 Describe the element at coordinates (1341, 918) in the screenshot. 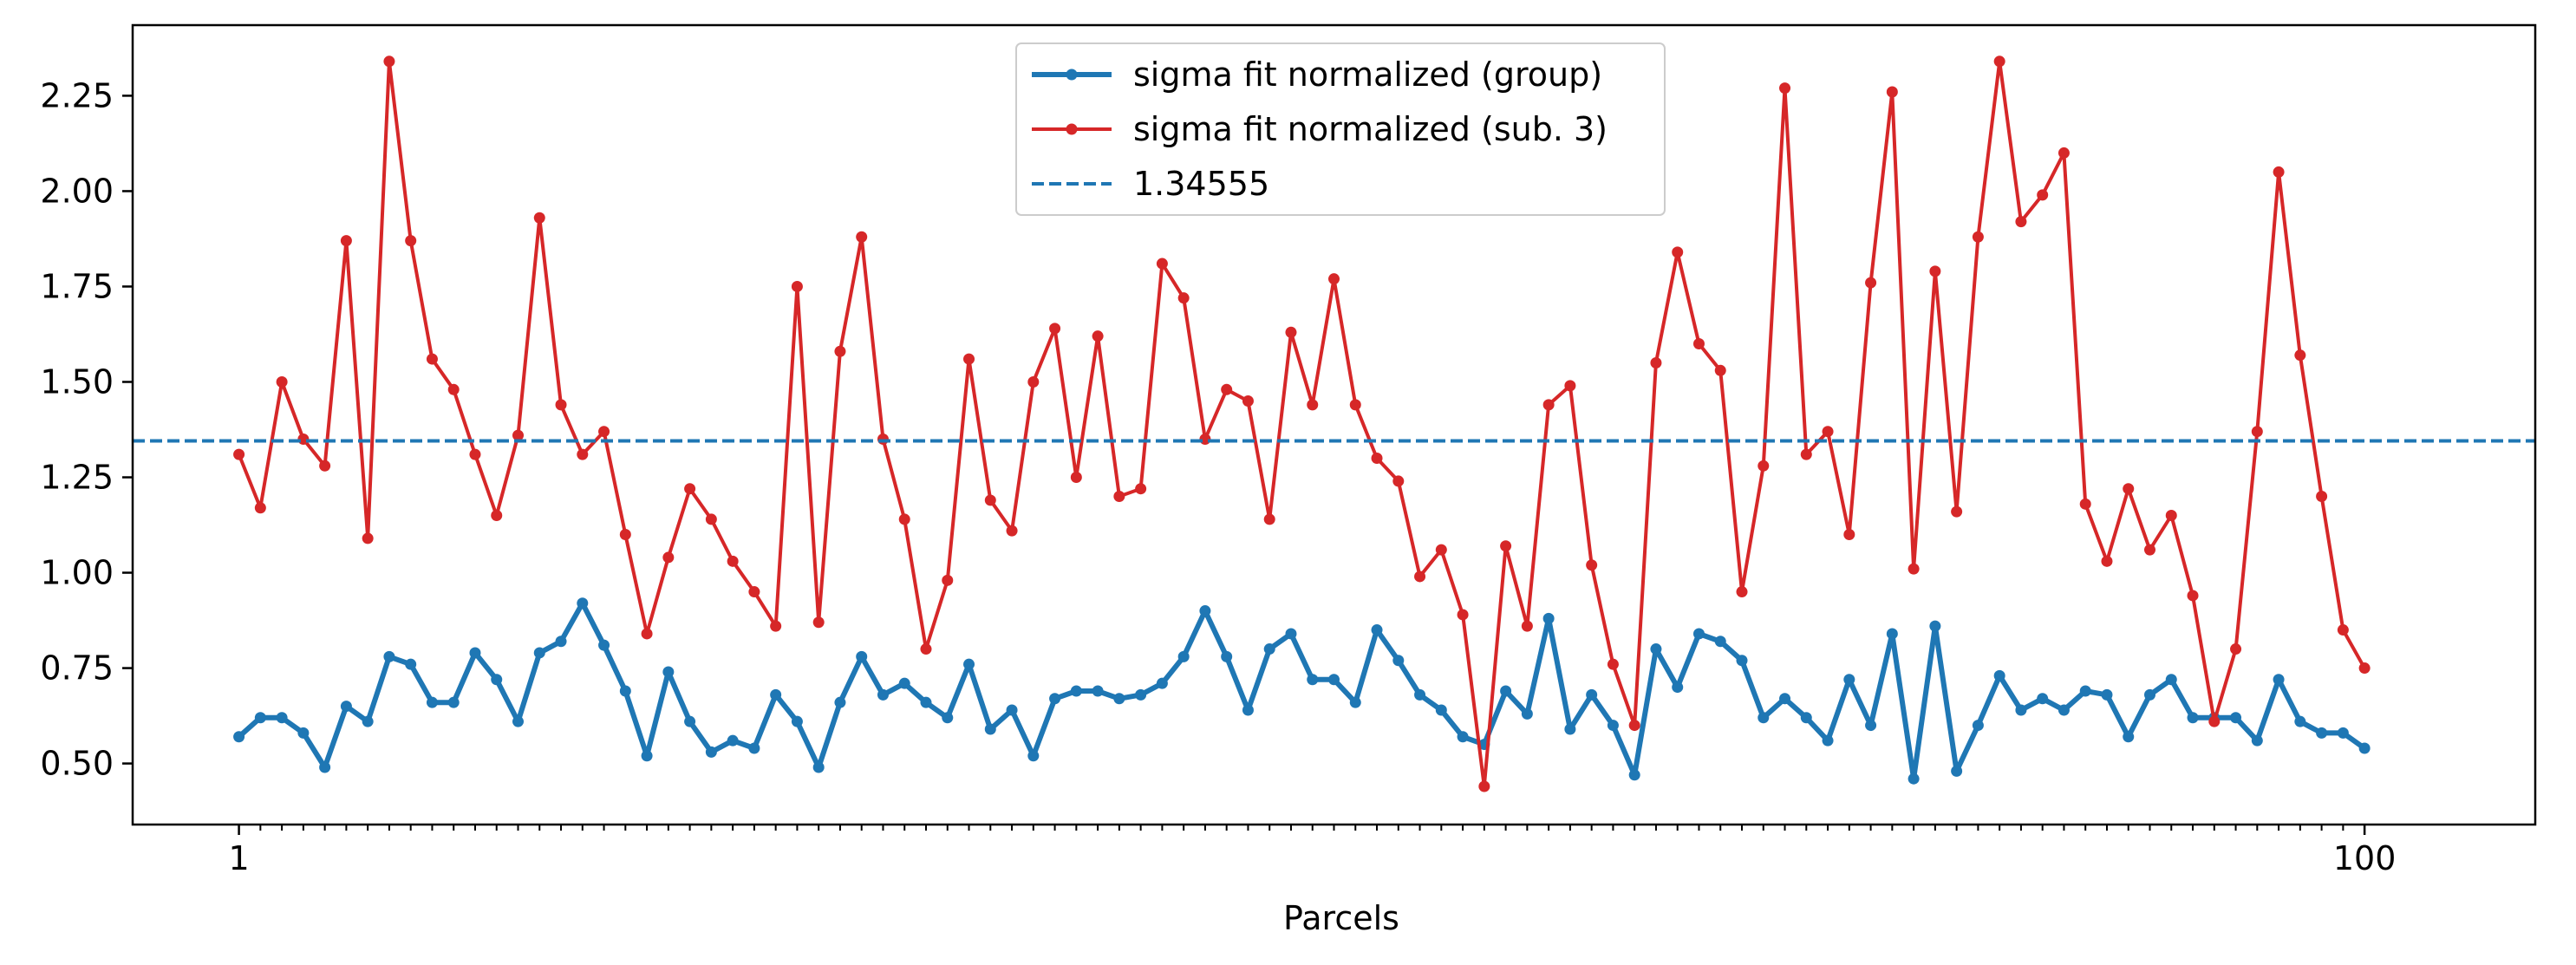

I see `x-axis-label: Parcels` at that location.